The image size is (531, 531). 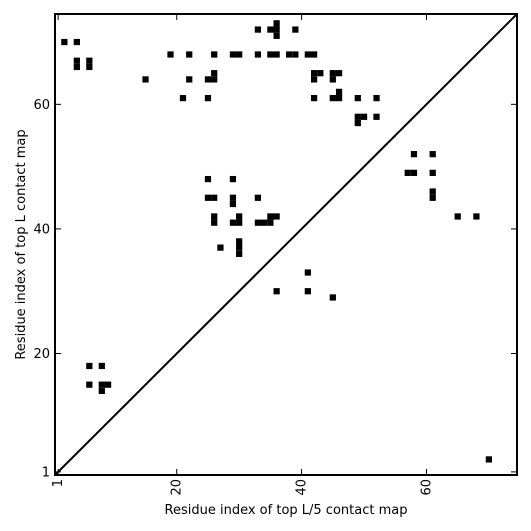 I want to click on x-tick-label: 20, so click(x=177, y=487).